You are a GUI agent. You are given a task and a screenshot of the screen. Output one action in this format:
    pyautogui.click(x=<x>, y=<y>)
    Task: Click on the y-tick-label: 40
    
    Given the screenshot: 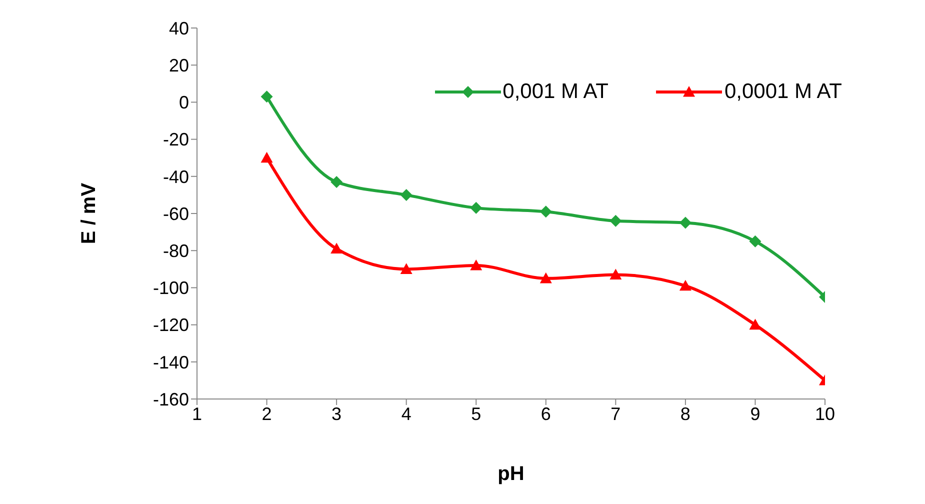 What is the action you would take?
    pyautogui.click(x=178, y=28)
    